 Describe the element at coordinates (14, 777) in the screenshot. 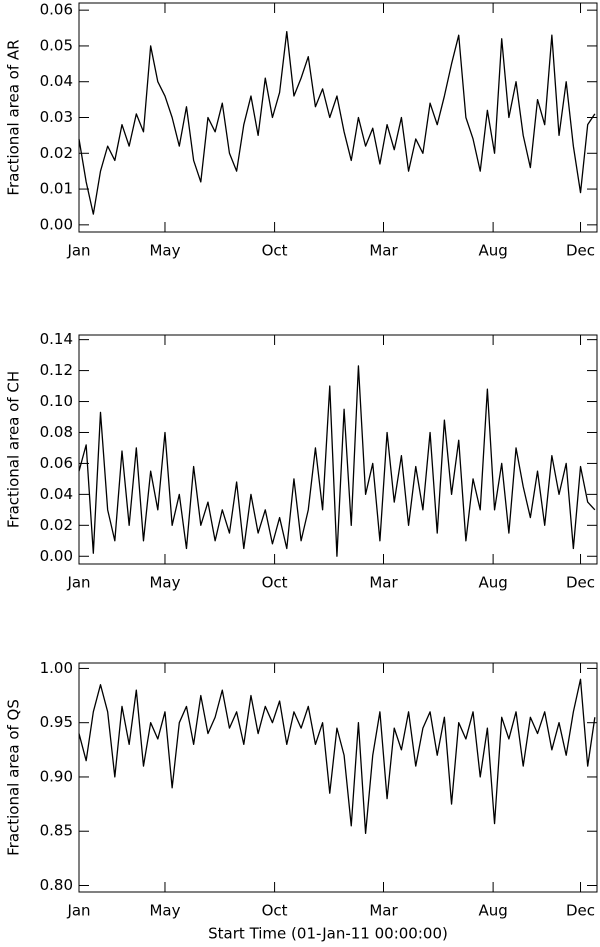

I see `y-axis-label: Fractional area of QS` at that location.